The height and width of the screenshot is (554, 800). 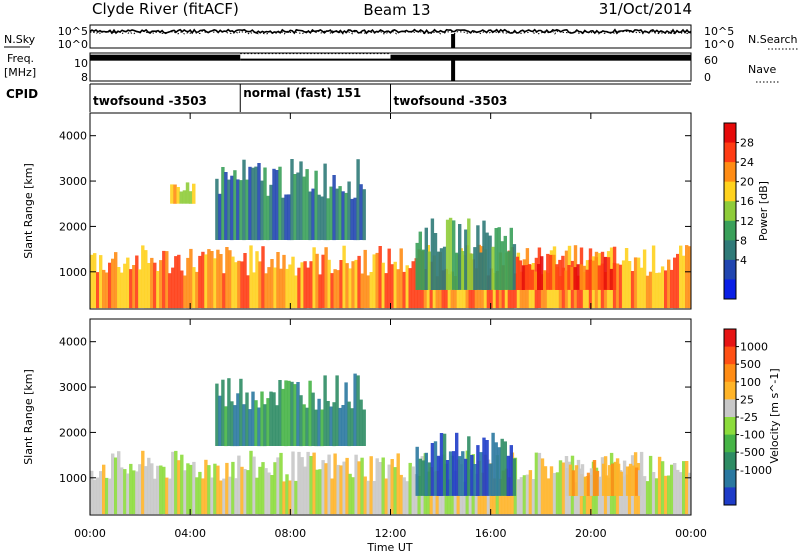 What do you see at coordinates (20, 58) in the screenshot?
I see `freq-label-line1: Freq.` at bounding box center [20, 58].